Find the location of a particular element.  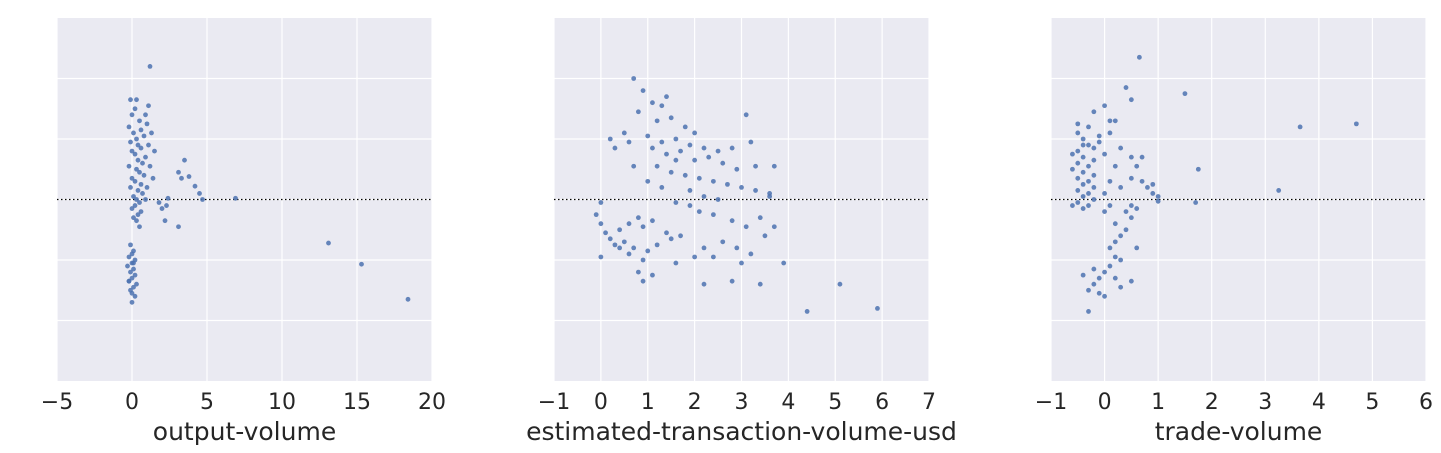

x-tick-label: 6 is located at coordinates (882, 402).